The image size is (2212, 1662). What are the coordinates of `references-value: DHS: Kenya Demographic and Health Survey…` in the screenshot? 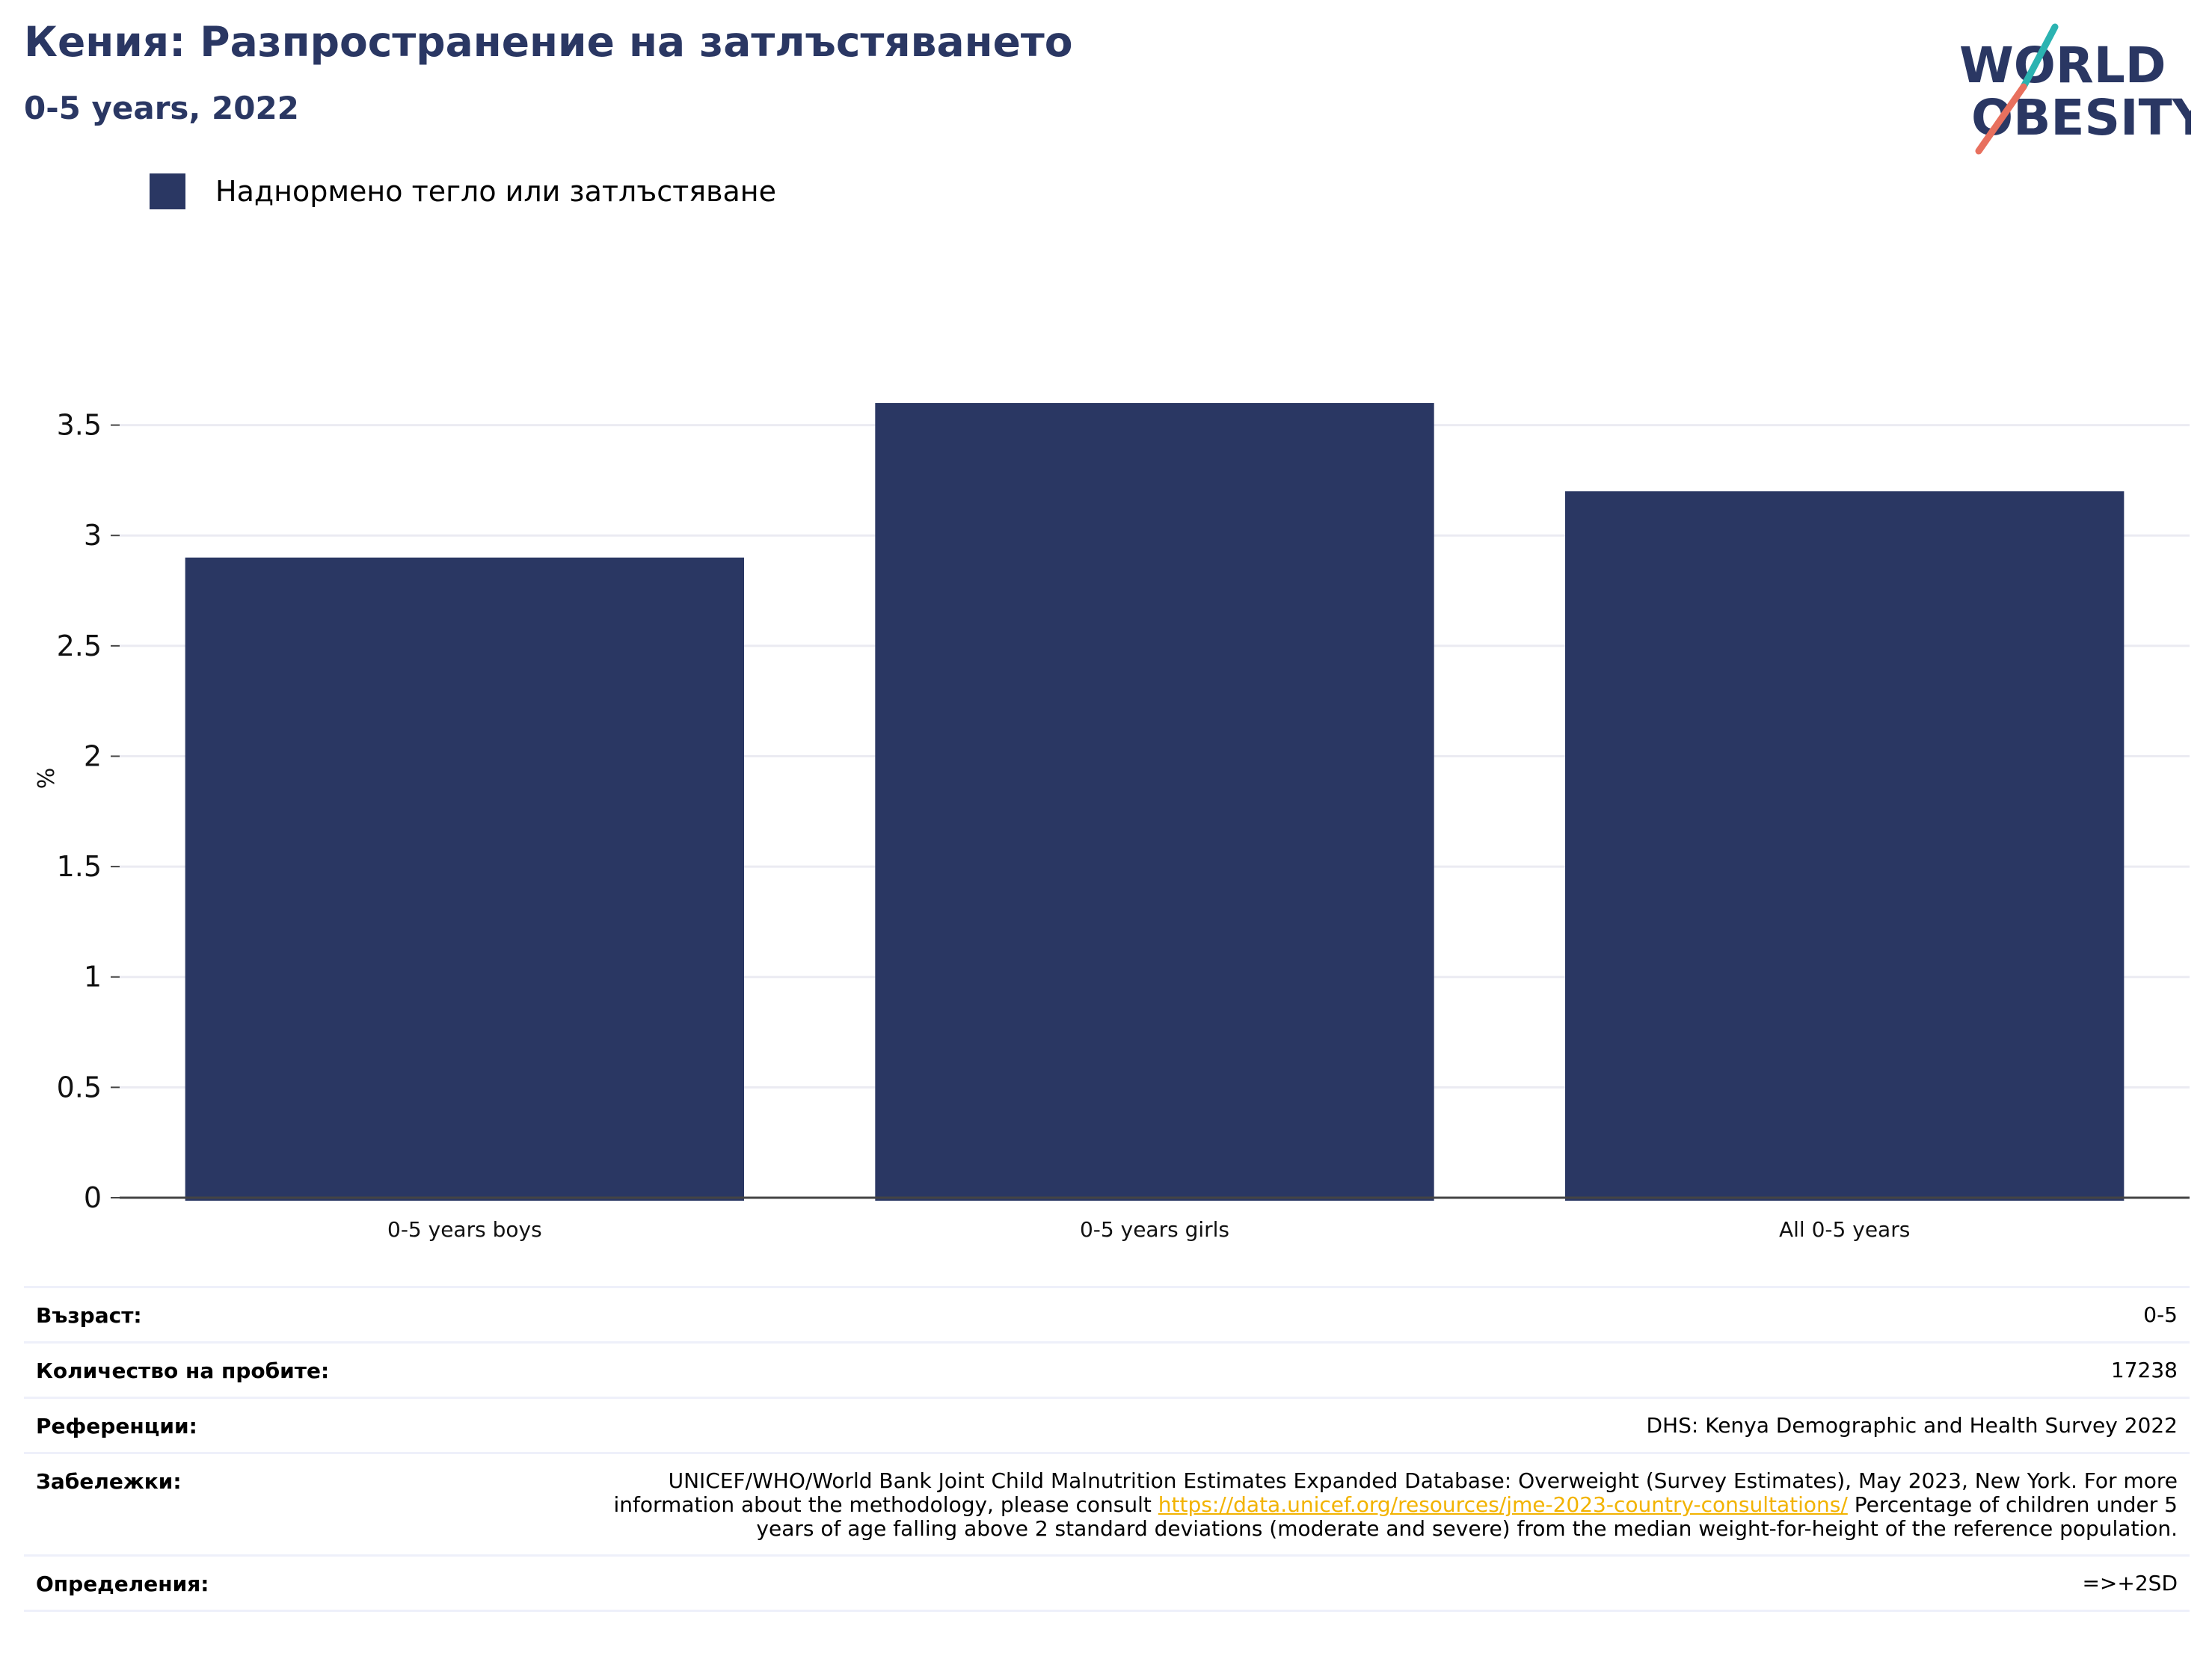 It's located at (1912, 1425).